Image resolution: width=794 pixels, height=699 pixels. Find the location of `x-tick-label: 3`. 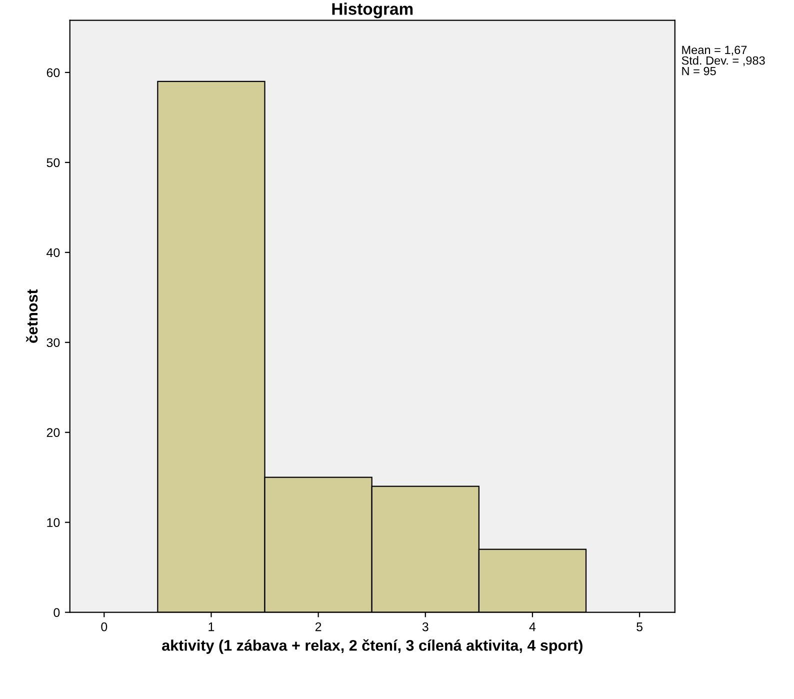

x-tick-label: 3 is located at coordinates (425, 627).